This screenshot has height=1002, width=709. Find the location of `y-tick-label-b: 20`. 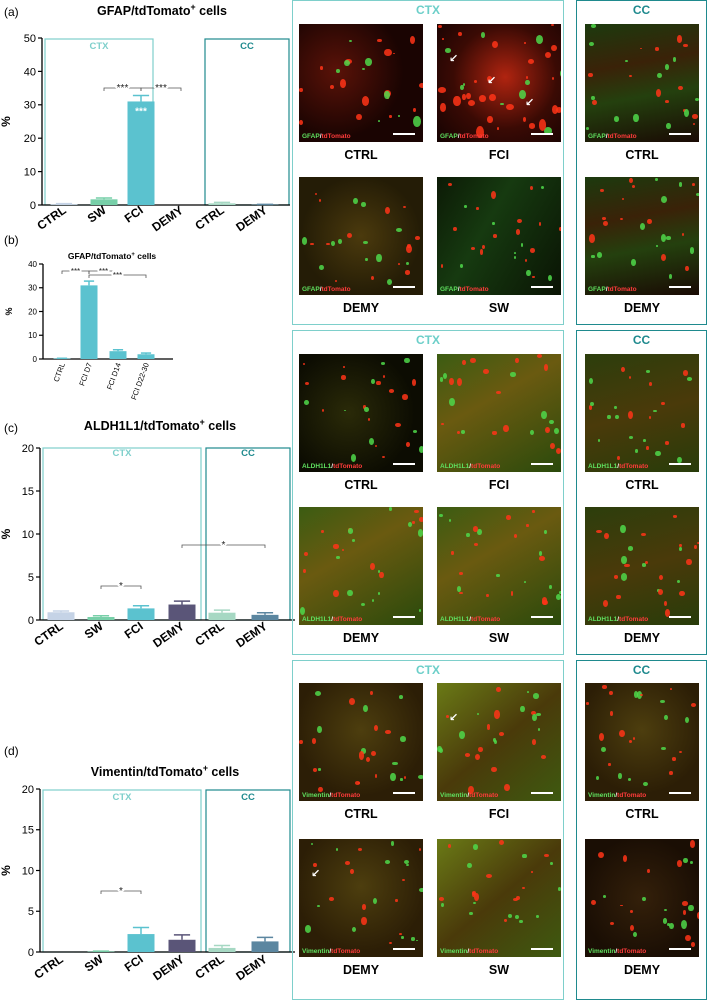

y-tick-label-b: 20 is located at coordinates (32, 311).